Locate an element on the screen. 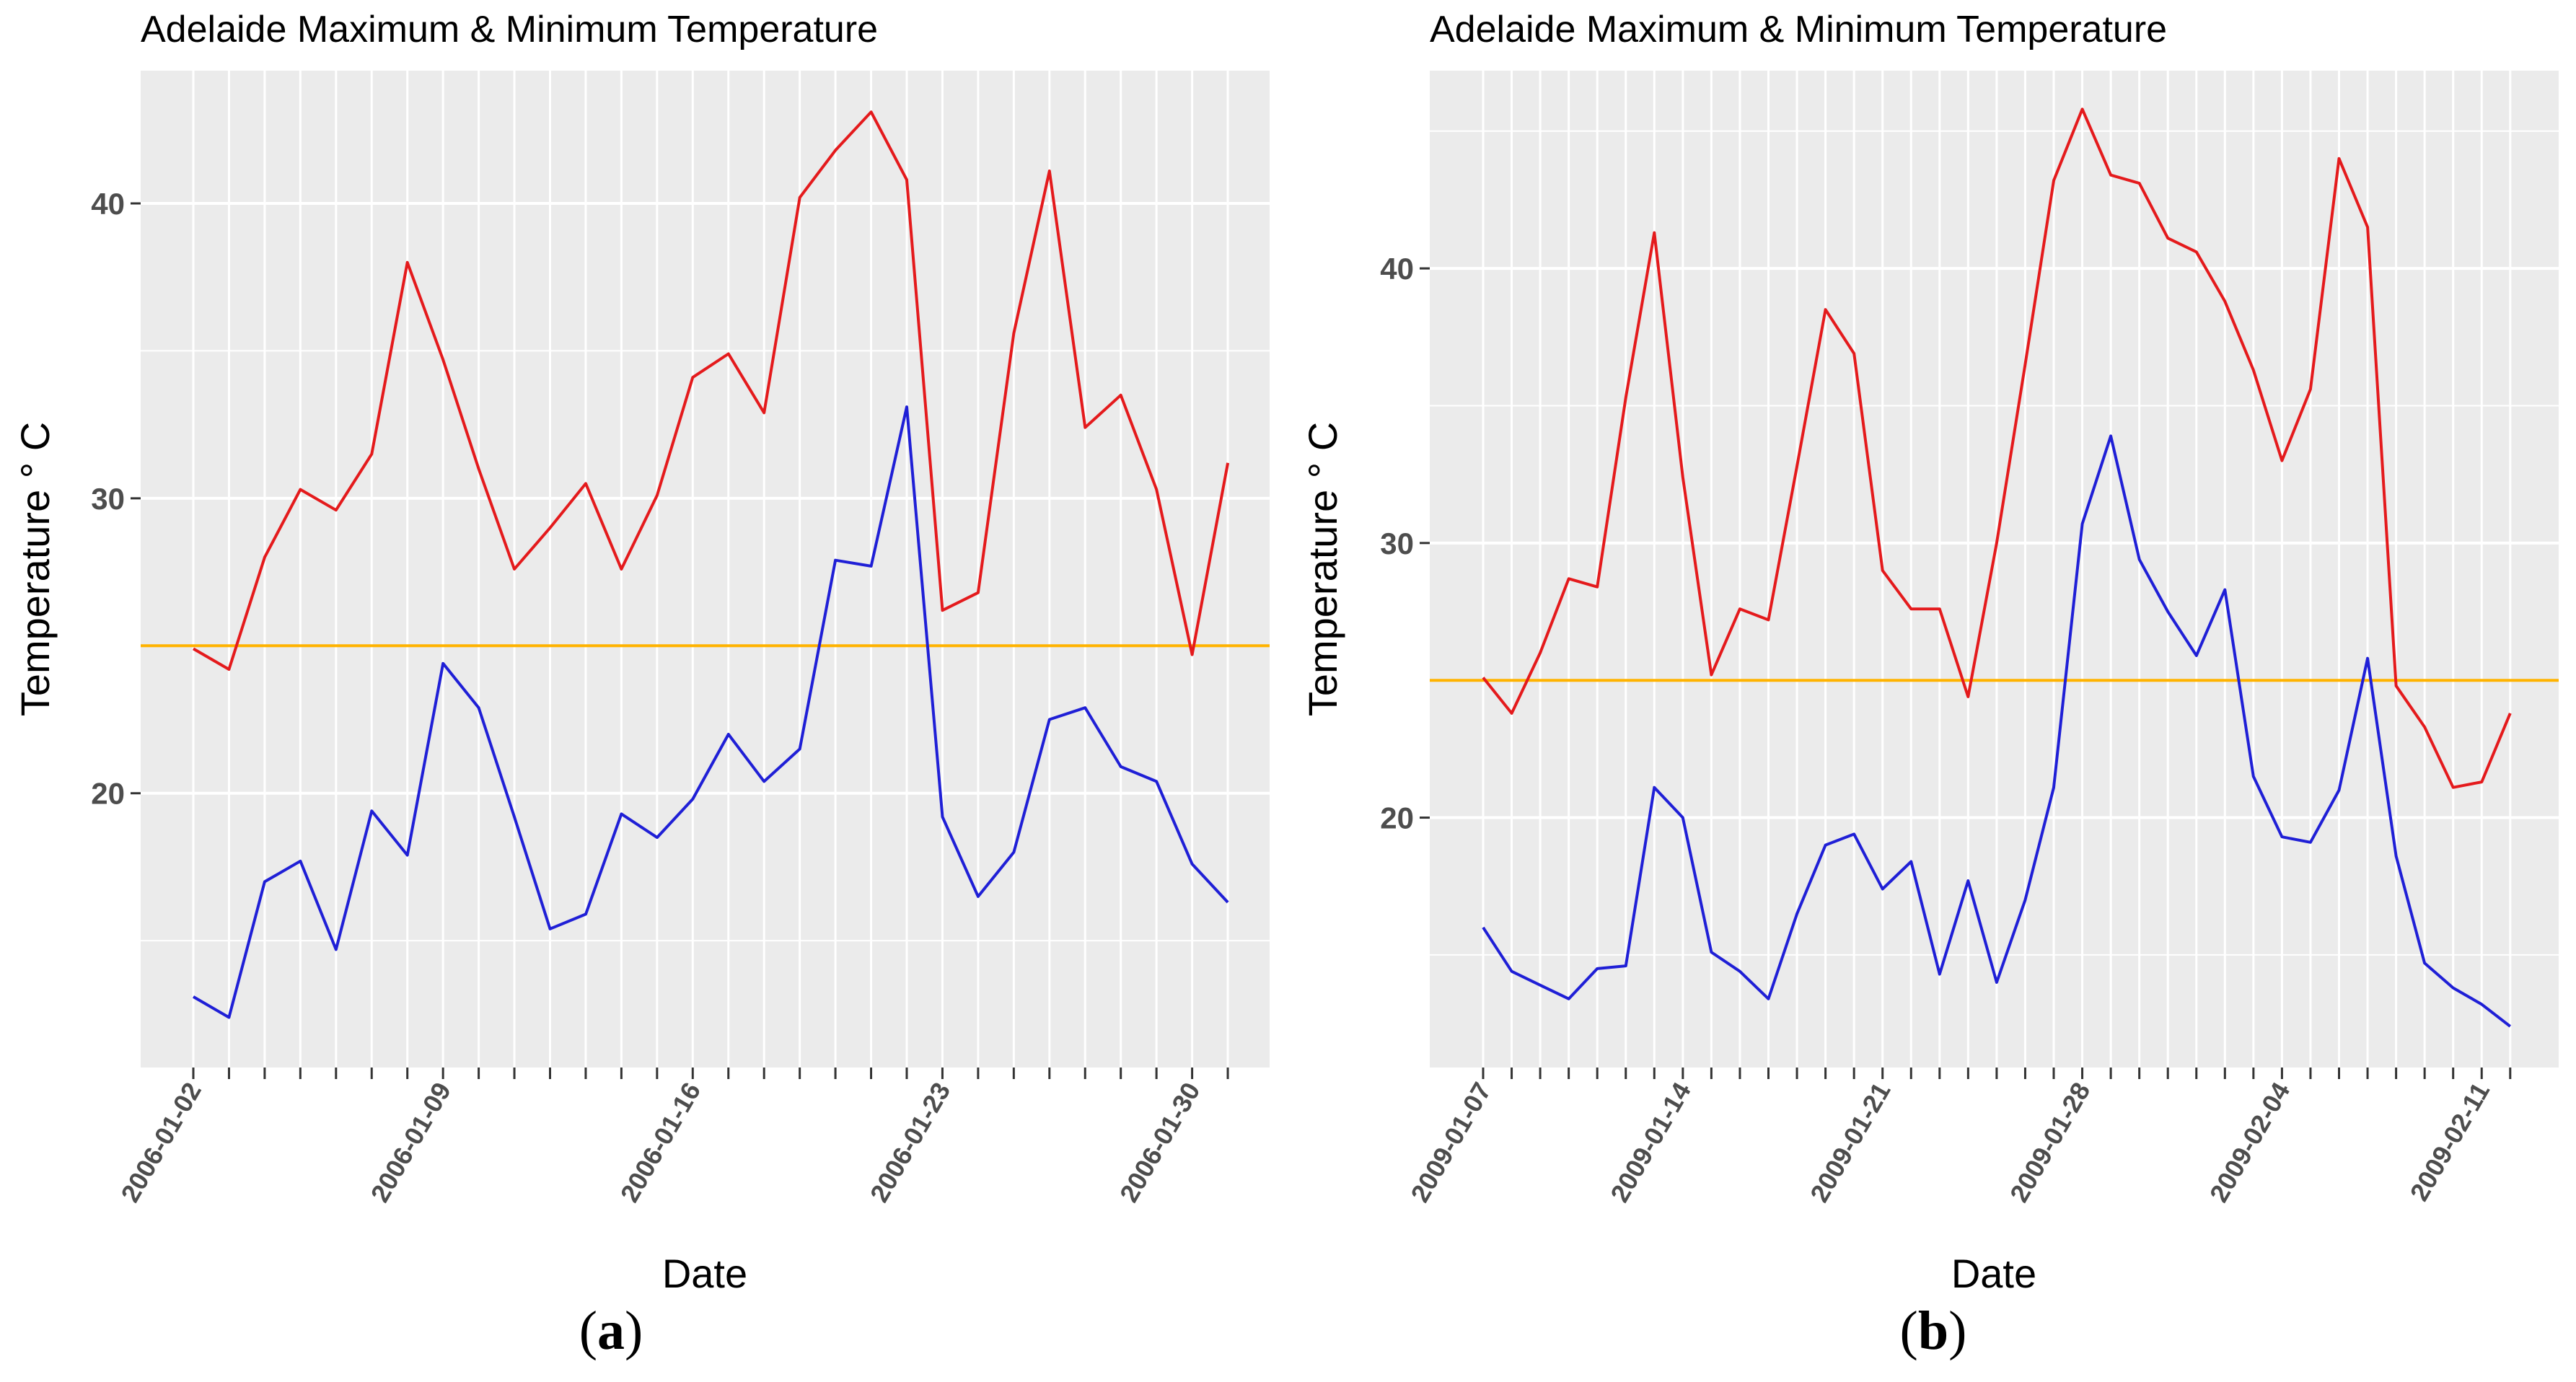 This screenshot has height=1382, width=2576. x-tick-label: 2009-02-04 is located at coordinates (2250, 1143).